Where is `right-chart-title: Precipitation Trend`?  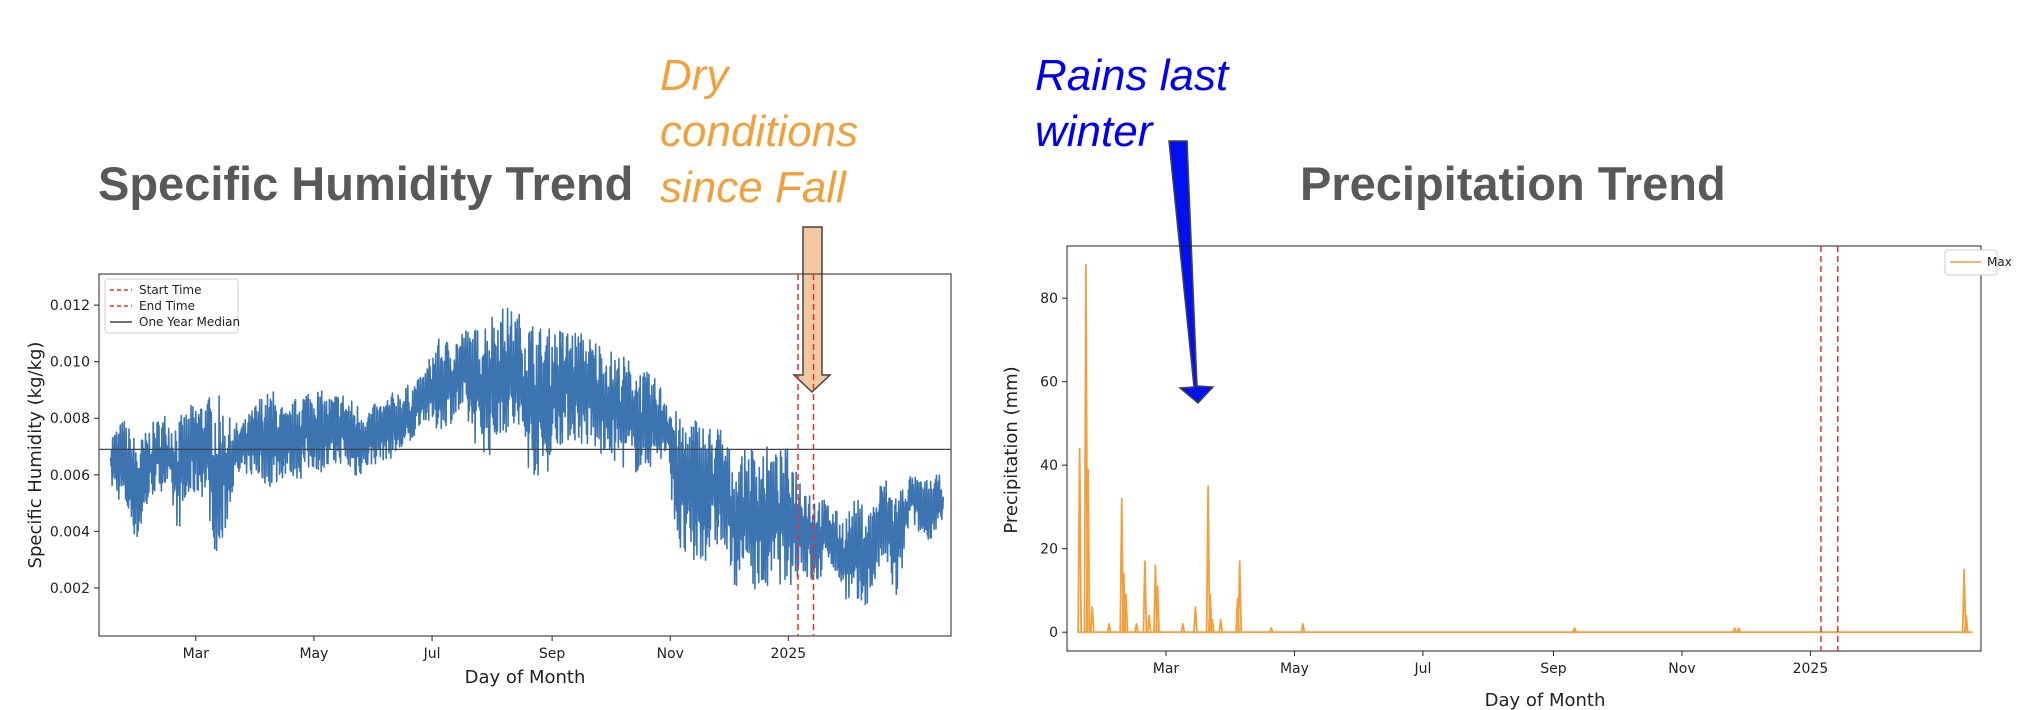
right-chart-title: Precipitation Trend is located at coordinates (1513, 183).